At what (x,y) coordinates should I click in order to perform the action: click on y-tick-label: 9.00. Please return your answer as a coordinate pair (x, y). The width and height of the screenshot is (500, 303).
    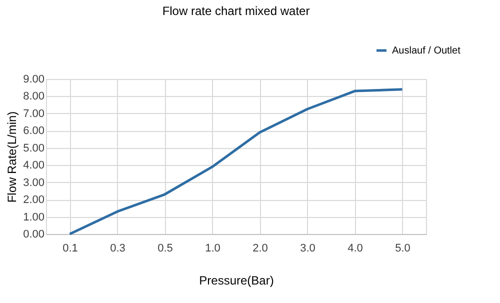
    Looking at the image, I should click on (33, 80).